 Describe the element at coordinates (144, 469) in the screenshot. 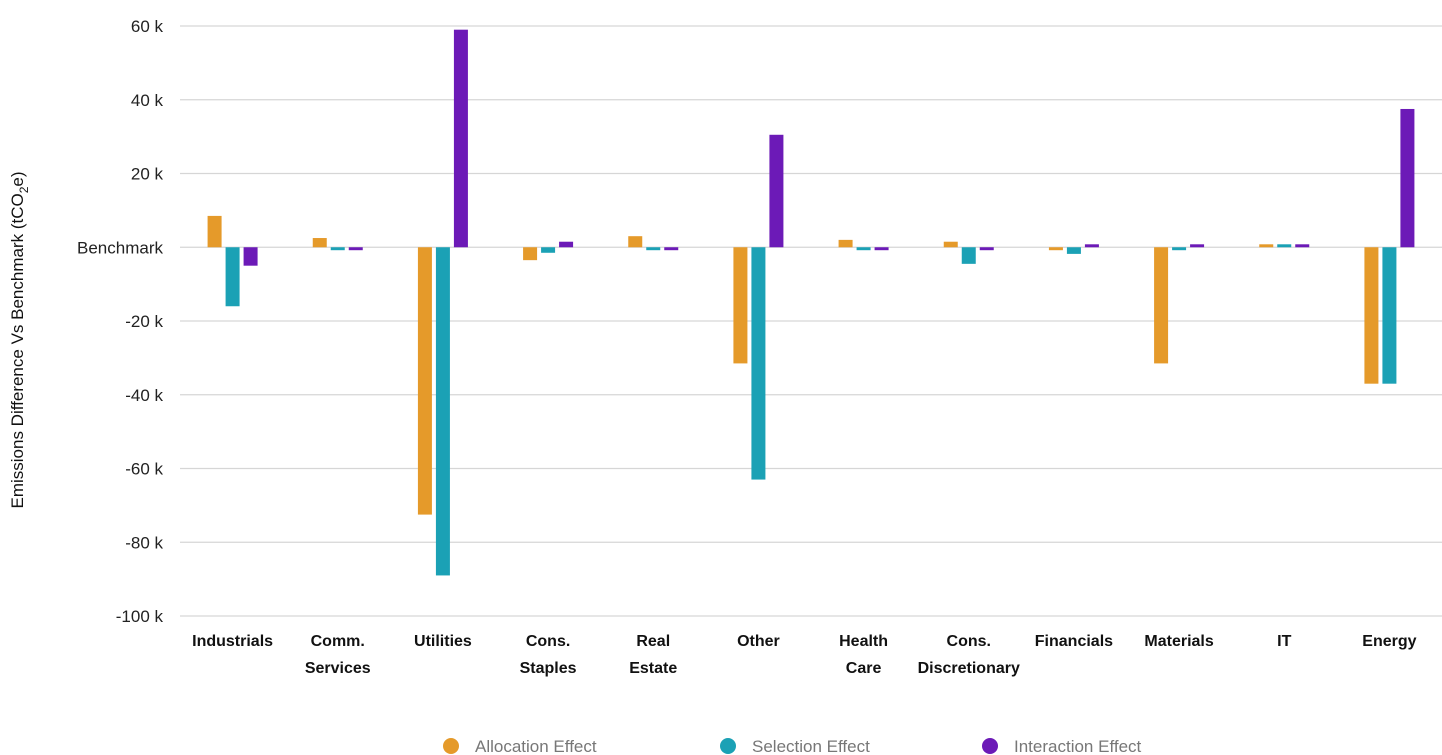

I see `y-tick-label: -60 k` at that location.